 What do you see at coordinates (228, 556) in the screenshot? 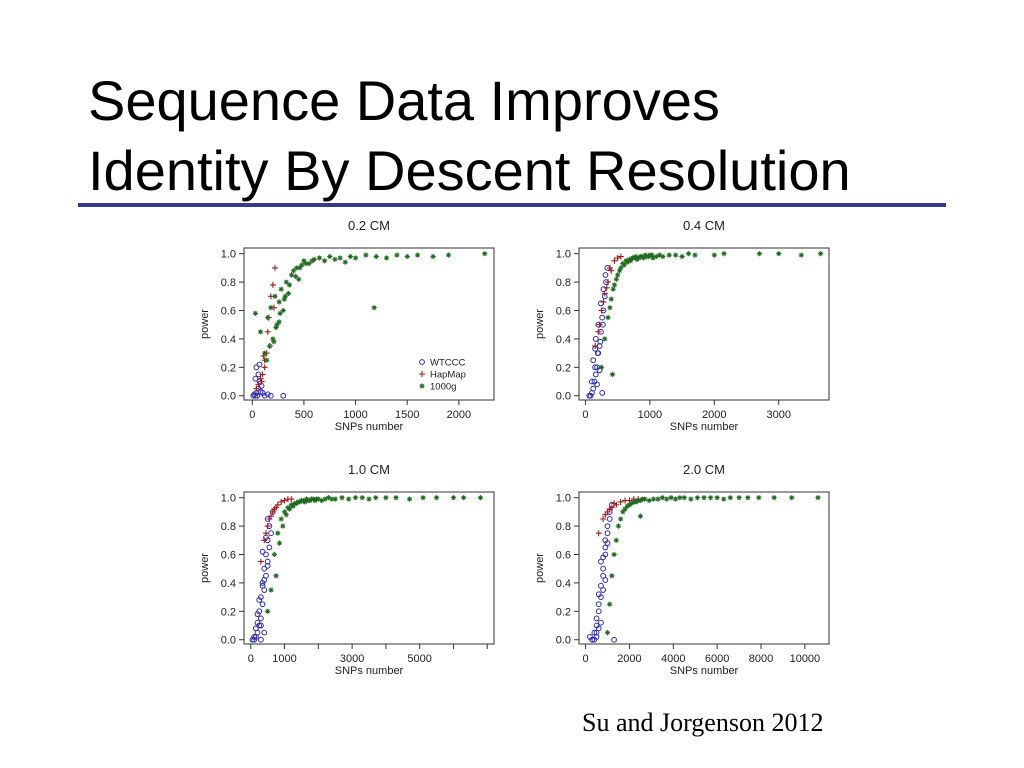
I see `chart-3-ytick-label: 0.6` at bounding box center [228, 556].